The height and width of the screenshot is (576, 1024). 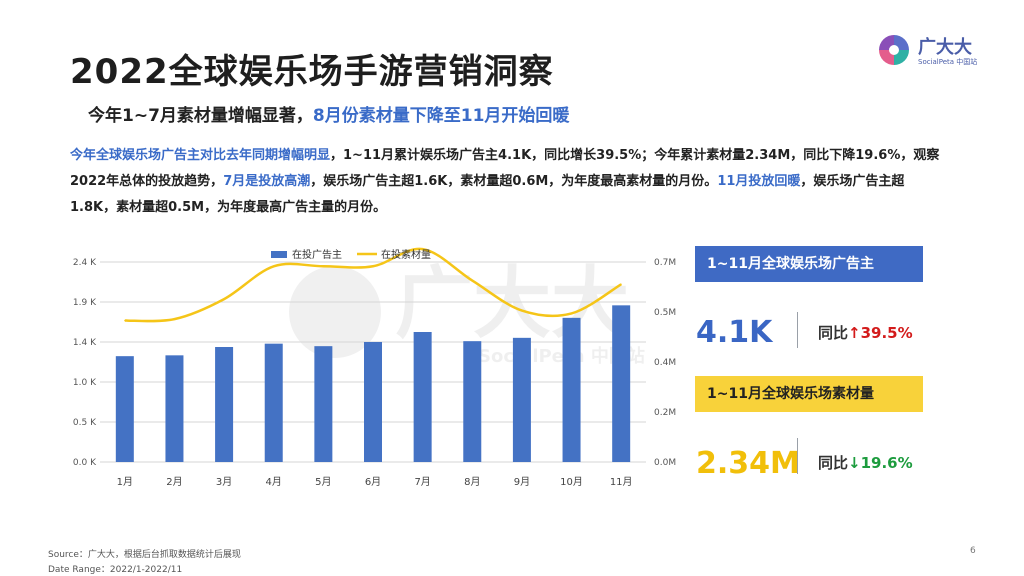 I want to click on right-tick-label: 0.0M, so click(x=665, y=463).